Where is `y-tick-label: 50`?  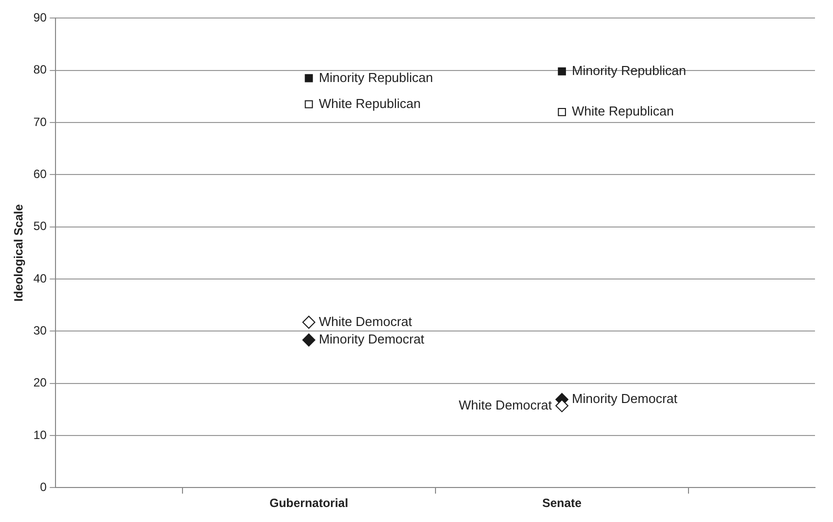 y-tick-label: 50 is located at coordinates (40, 226).